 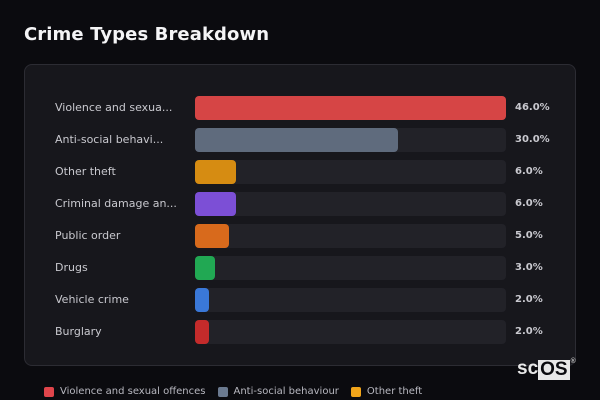 I want to click on legend-item: Anti-social behaviour, so click(x=278, y=391).